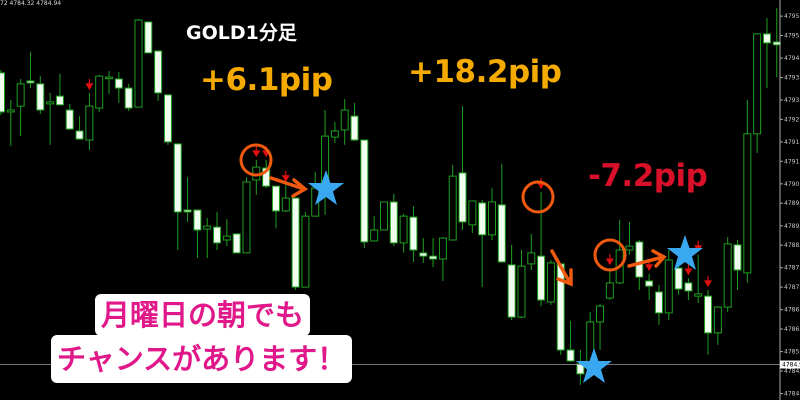  Describe the element at coordinates (792, 35) in the screenshot. I see `axis-tick-label: 4795.1` at that location.